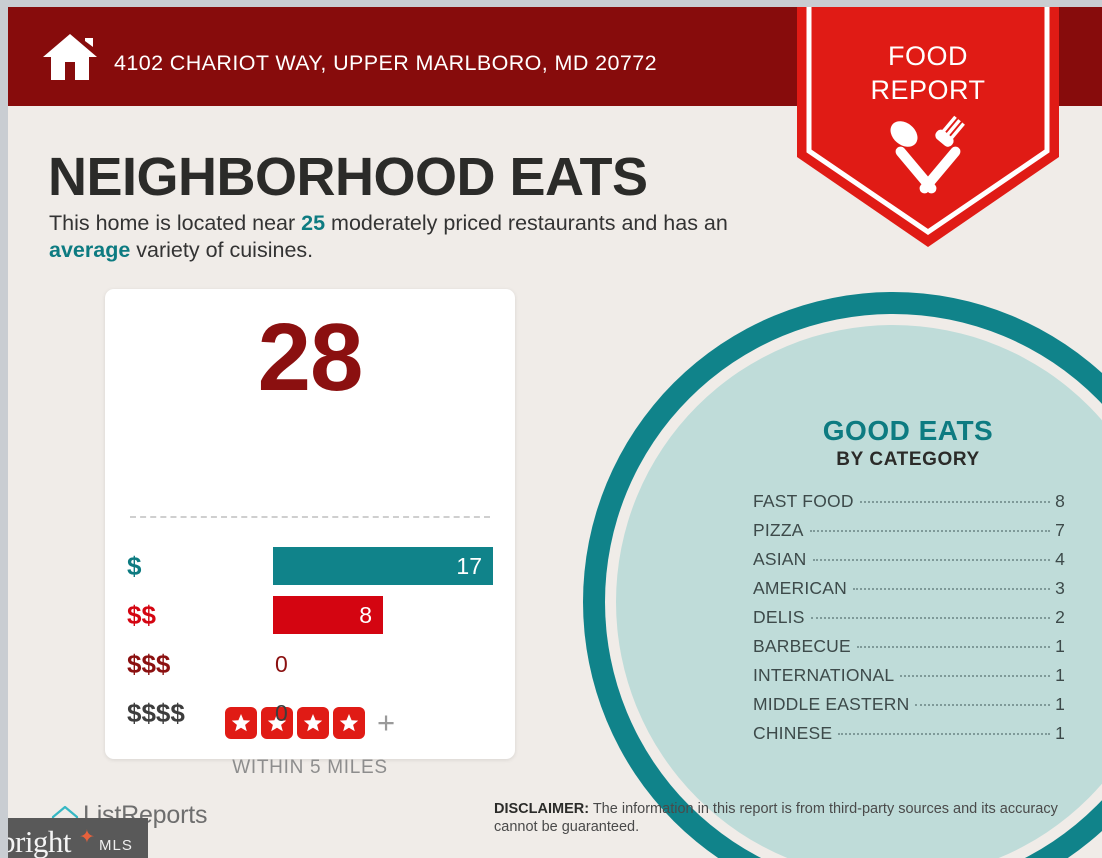  I want to click on list-item: INTERNATIONAL 1, so click(909, 679).